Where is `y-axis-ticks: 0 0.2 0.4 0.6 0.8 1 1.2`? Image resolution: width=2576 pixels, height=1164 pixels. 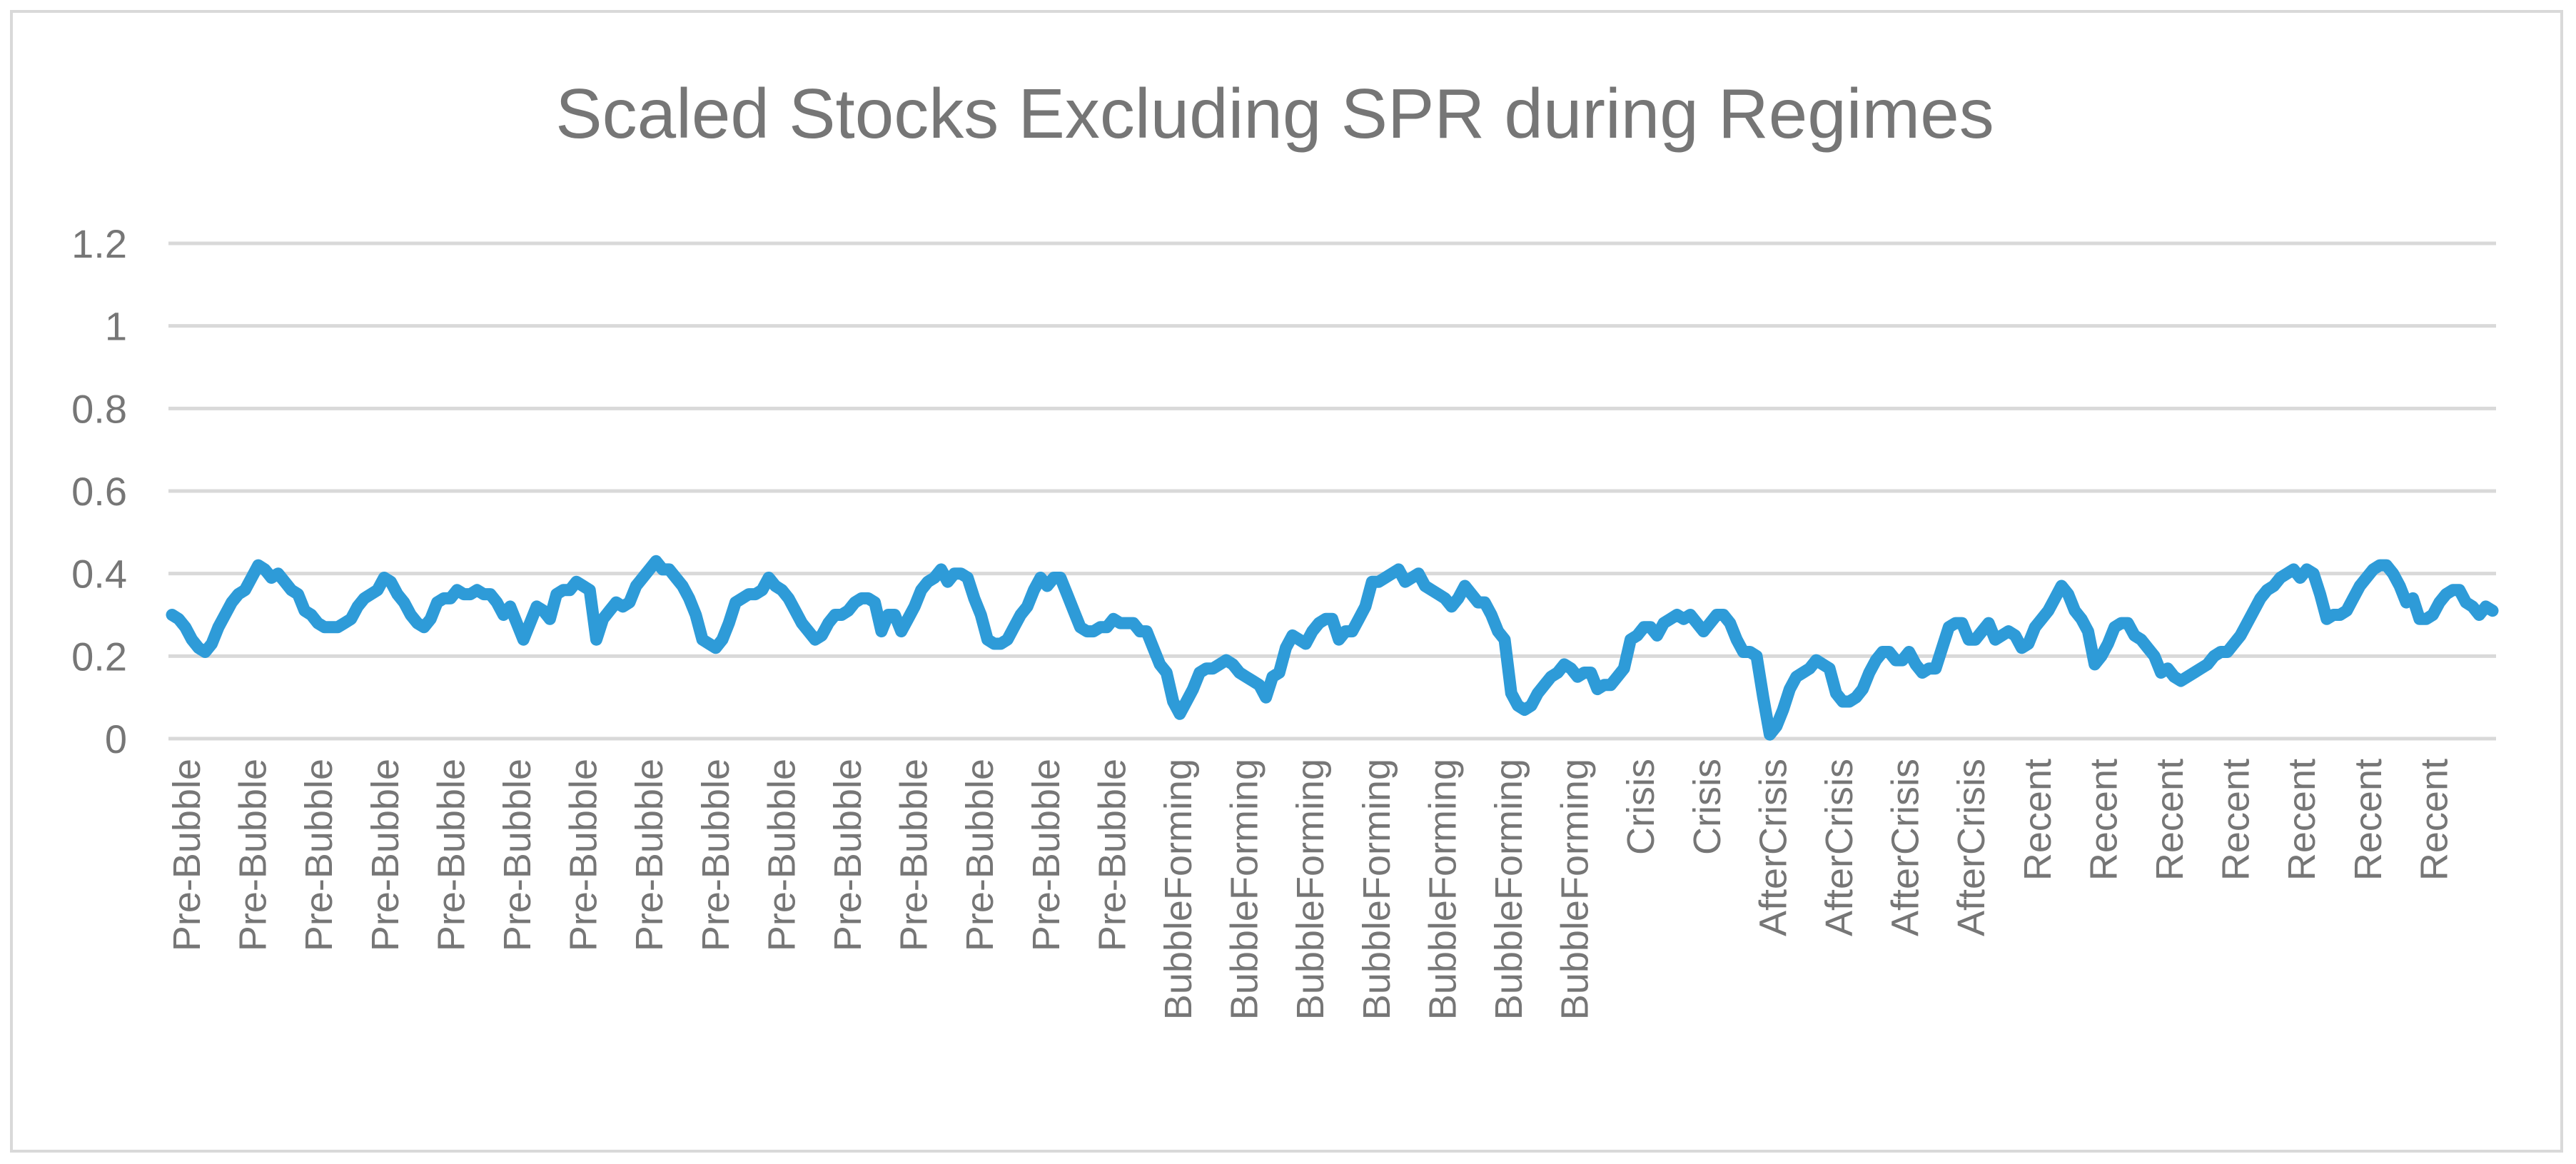
y-axis-ticks: 0 0.2 0.4 0.6 0.8 1 1.2 is located at coordinates (99, 491).